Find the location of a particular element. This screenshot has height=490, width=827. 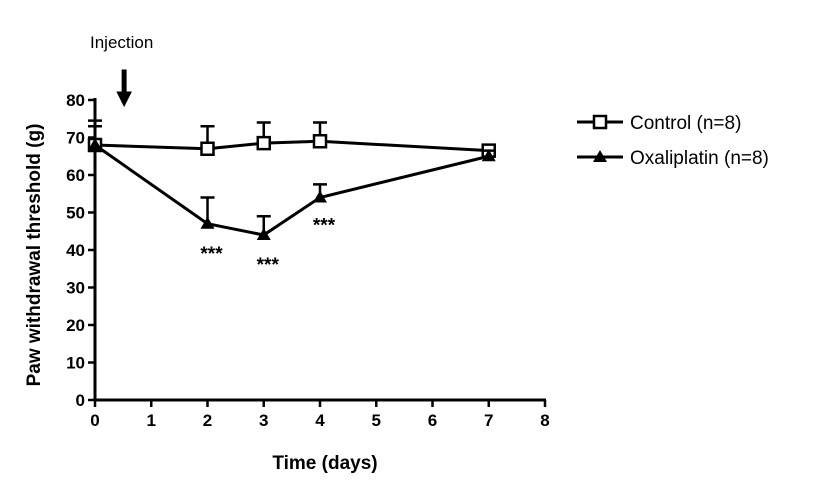

legend: Control (n=8) Oxaliplatin (n=8) is located at coordinates (673, 141).